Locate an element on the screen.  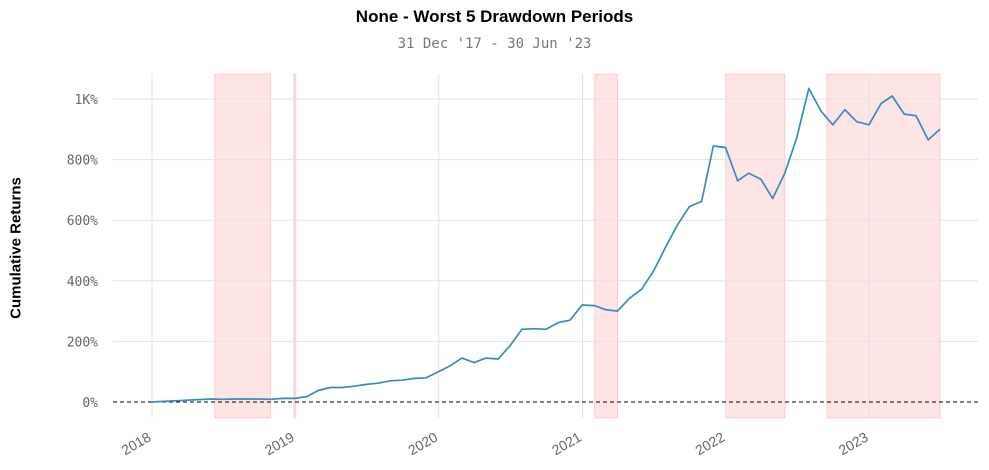
y-tick-label: 200% is located at coordinates (82, 342).